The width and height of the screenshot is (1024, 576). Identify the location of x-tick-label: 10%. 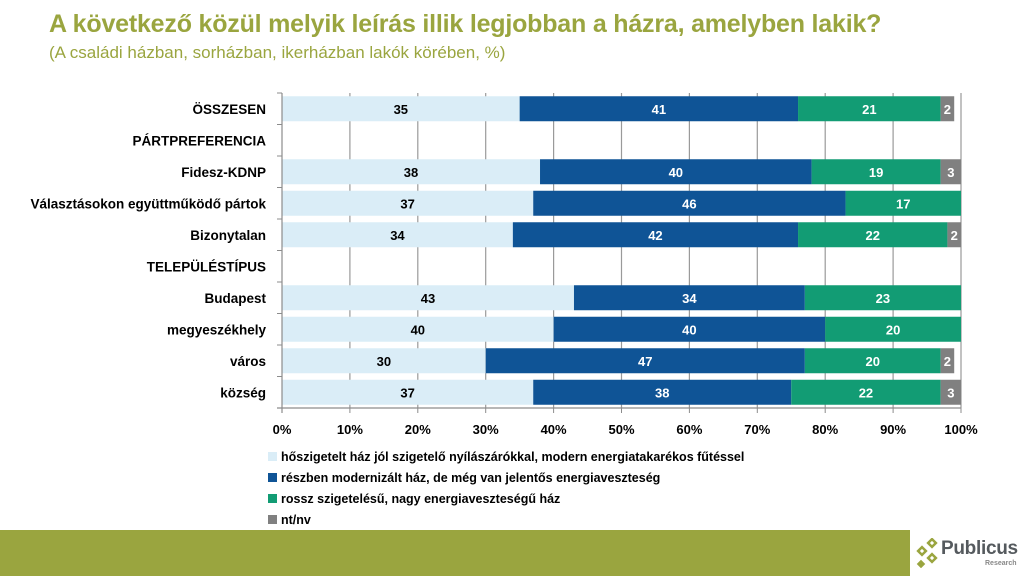
(350, 429).